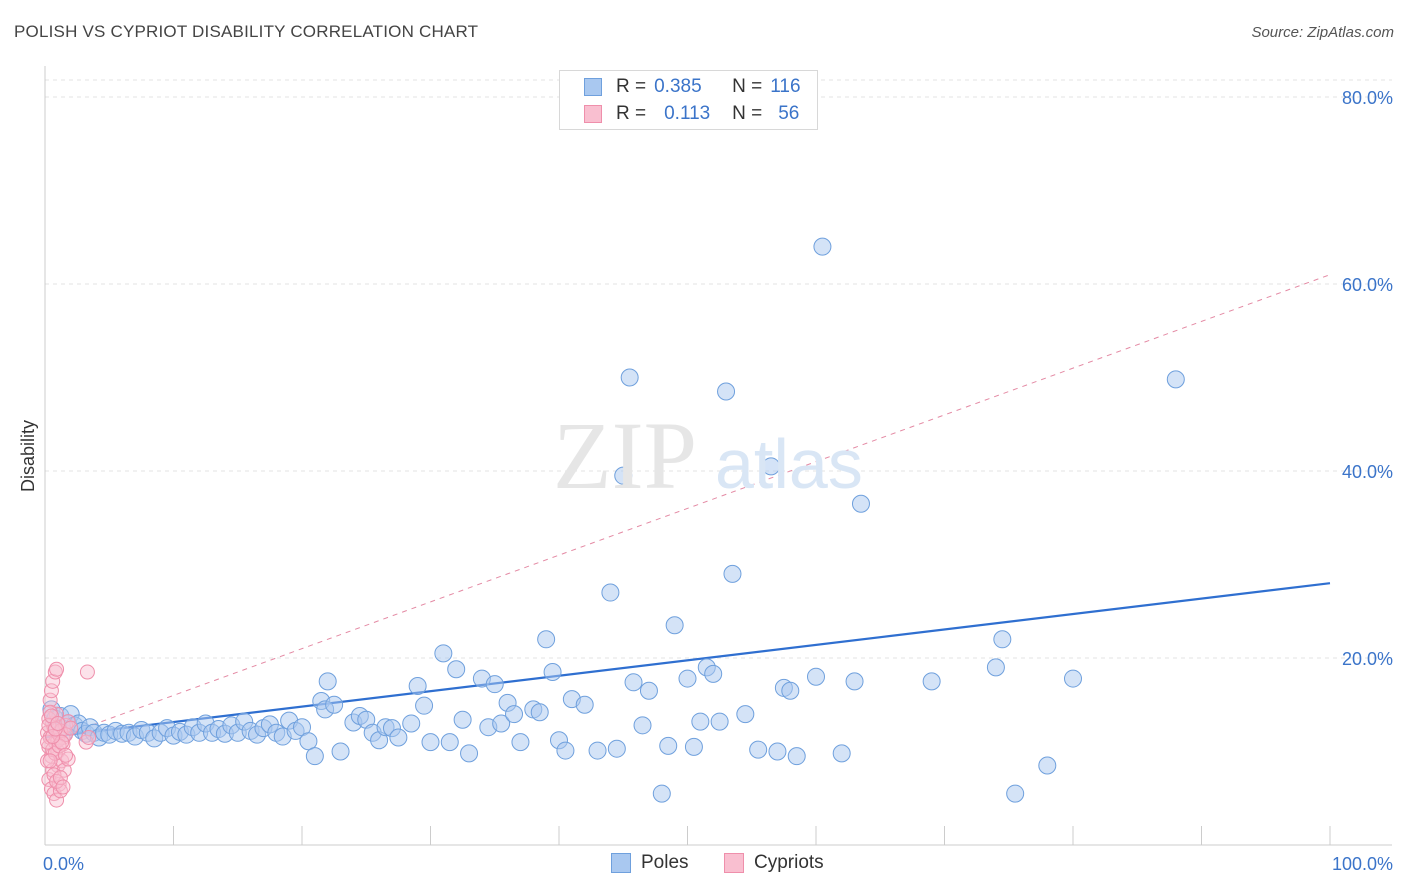 The height and width of the screenshot is (892, 1406). What do you see at coordinates (1367, 285) in the screenshot?
I see `y-tick-label: 60.0%` at bounding box center [1367, 285].